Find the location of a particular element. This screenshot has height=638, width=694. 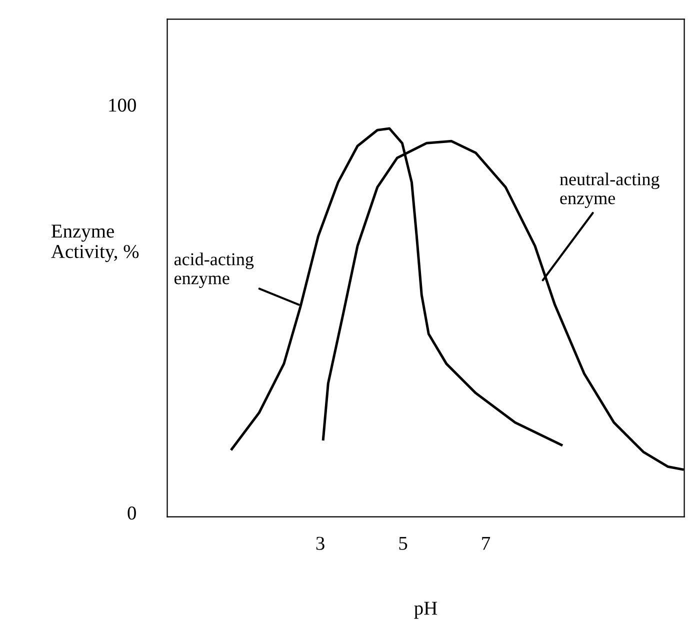

annotation: neutral-acting enzyme is located at coordinates (610, 190).